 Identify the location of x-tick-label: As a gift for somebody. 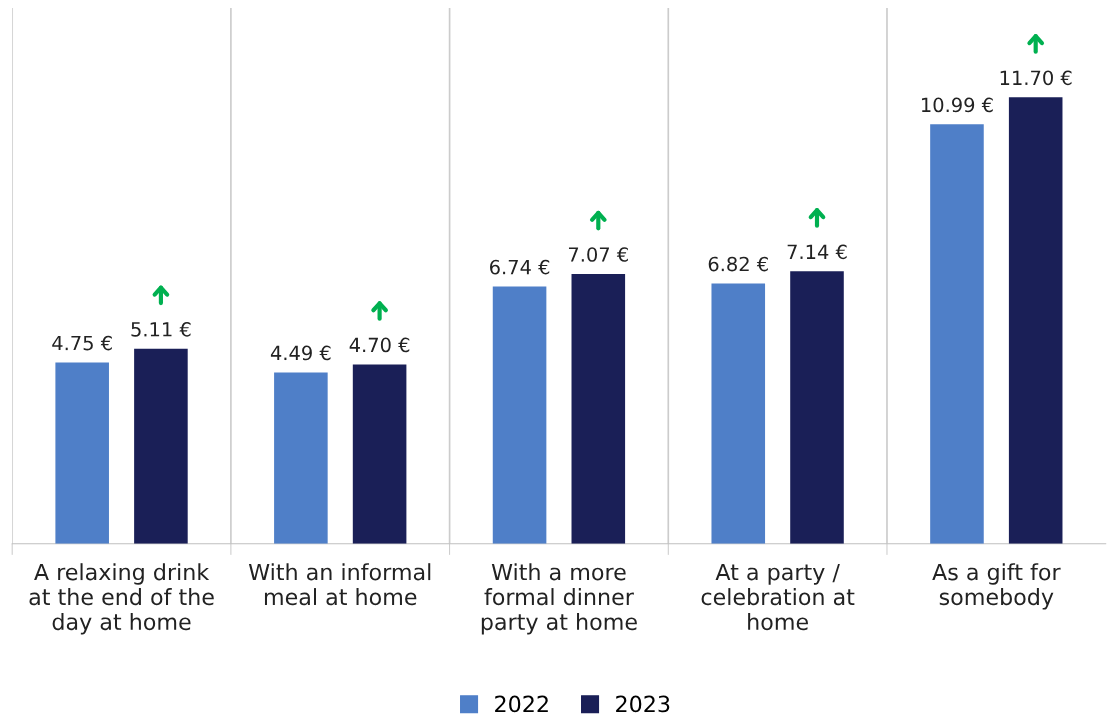
(996, 586).